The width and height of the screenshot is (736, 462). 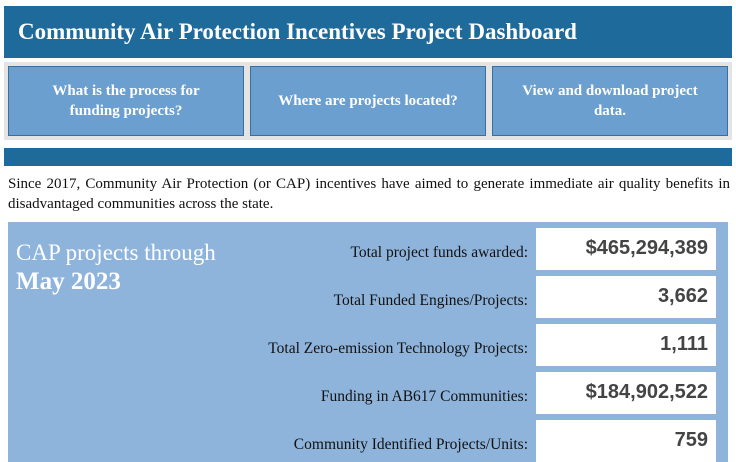 I want to click on divider-bar, so click(x=368, y=157).